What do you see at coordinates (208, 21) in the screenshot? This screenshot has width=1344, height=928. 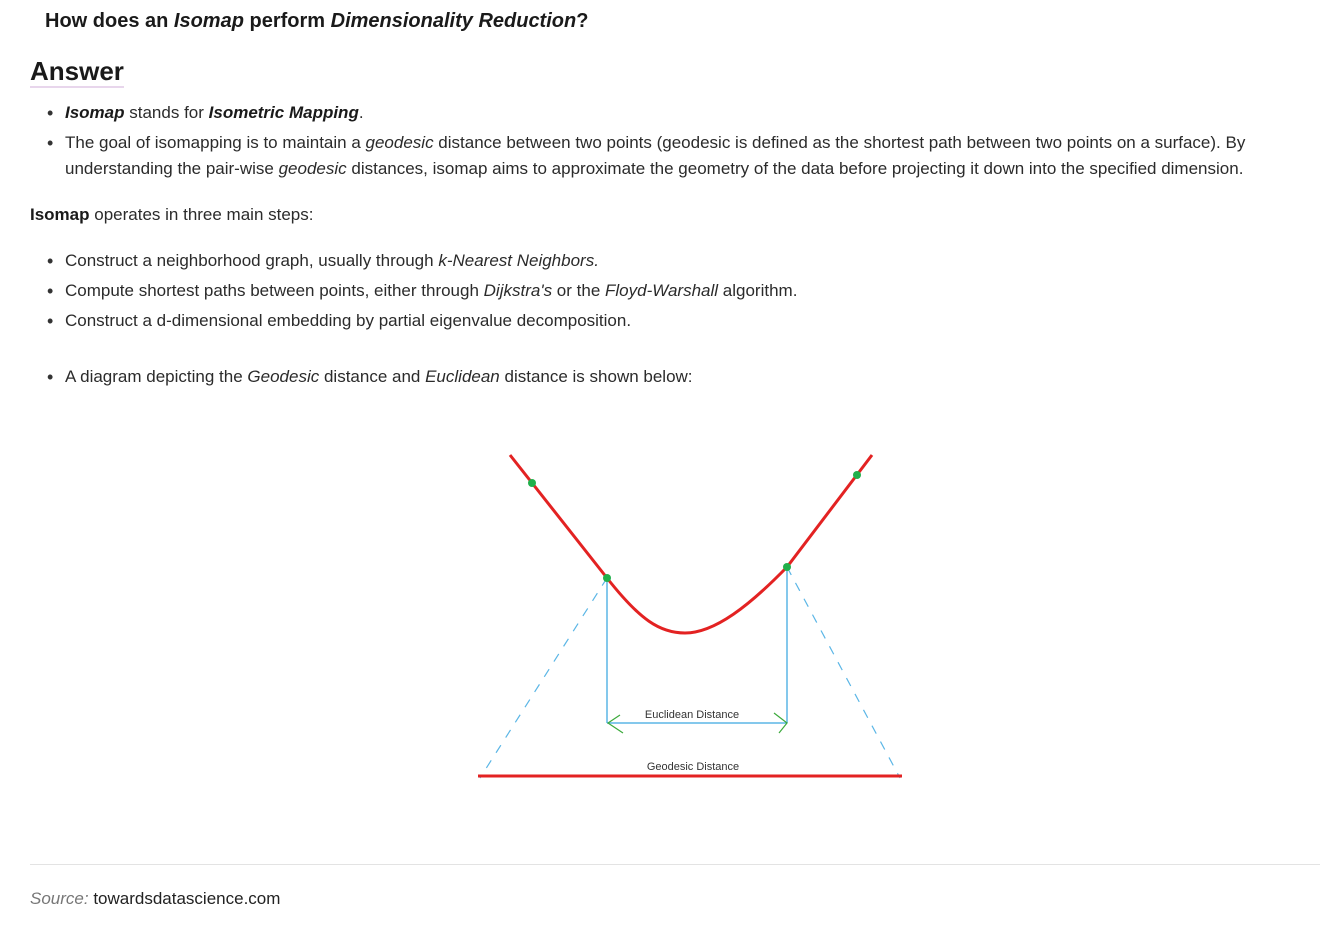 I see `question-emphasis: Isomap` at bounding box center [208, 21].